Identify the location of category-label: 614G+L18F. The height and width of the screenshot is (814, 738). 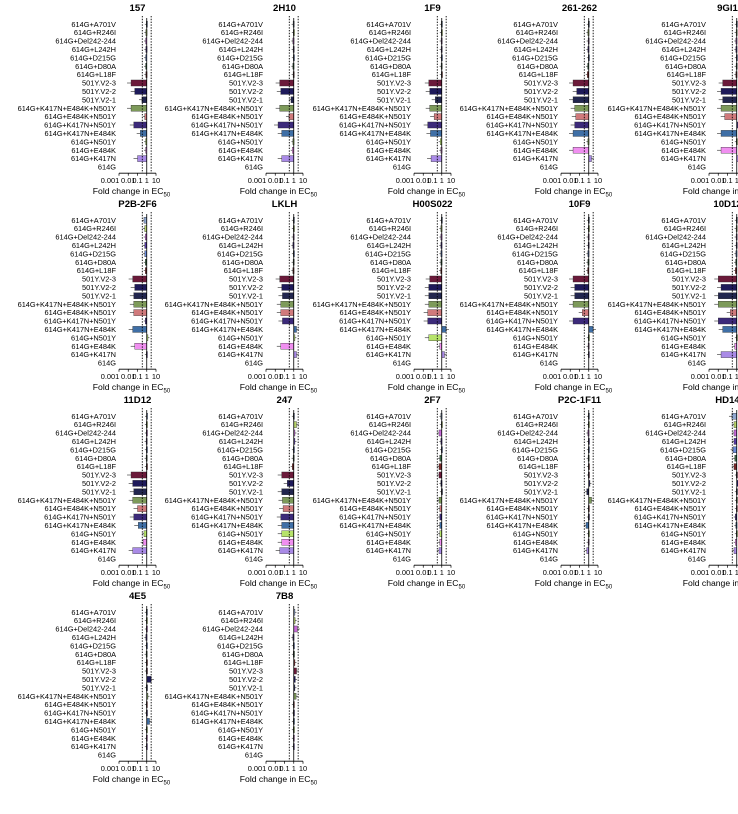
(97, 74).